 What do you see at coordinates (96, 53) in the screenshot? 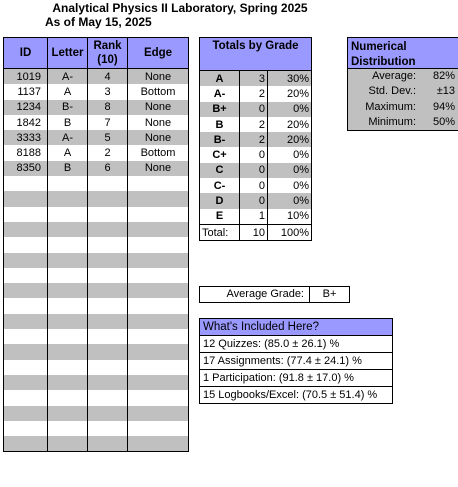
I see `grade-table-header: ID Letter Rank (10) Edge` at bounding box center [96, 53].